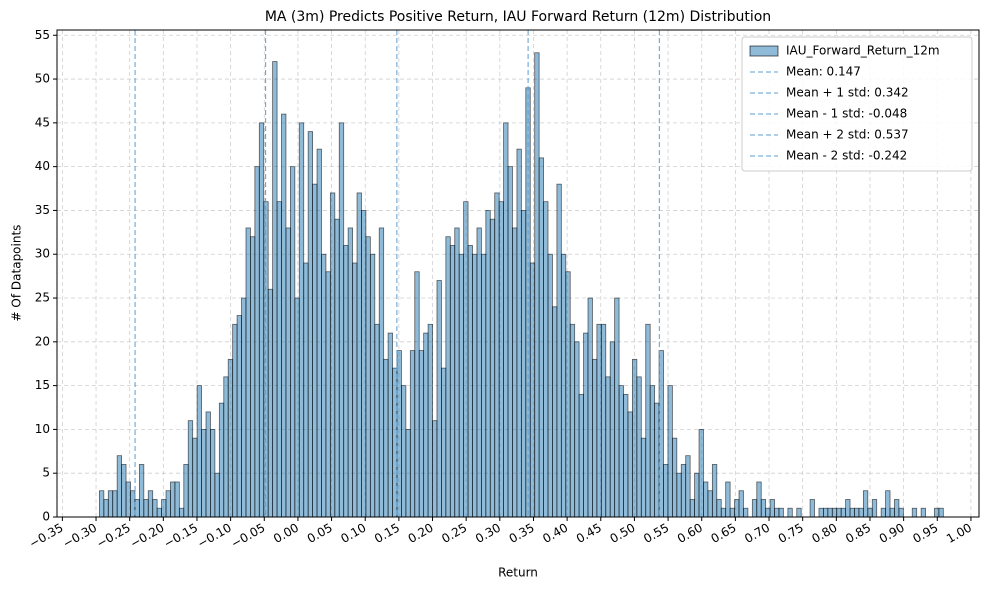  I want to click on x-tick-label: 0.50, so click(623, 533).